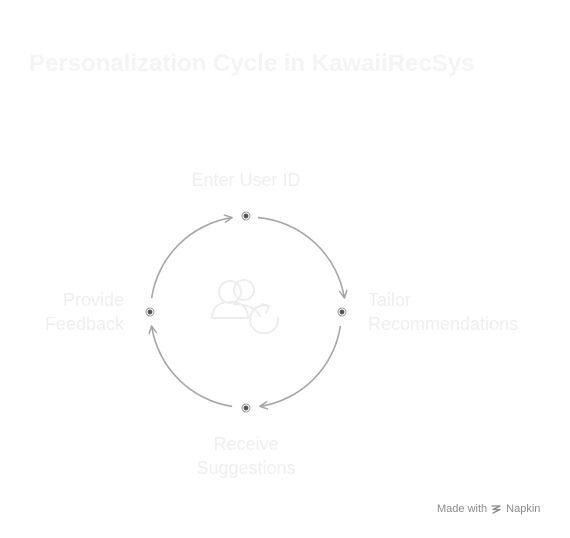 The image size is (570, 538). Describe the element at coordinates (246, 408) in the screenshot. I see `node-receive-suggestions` at that location.